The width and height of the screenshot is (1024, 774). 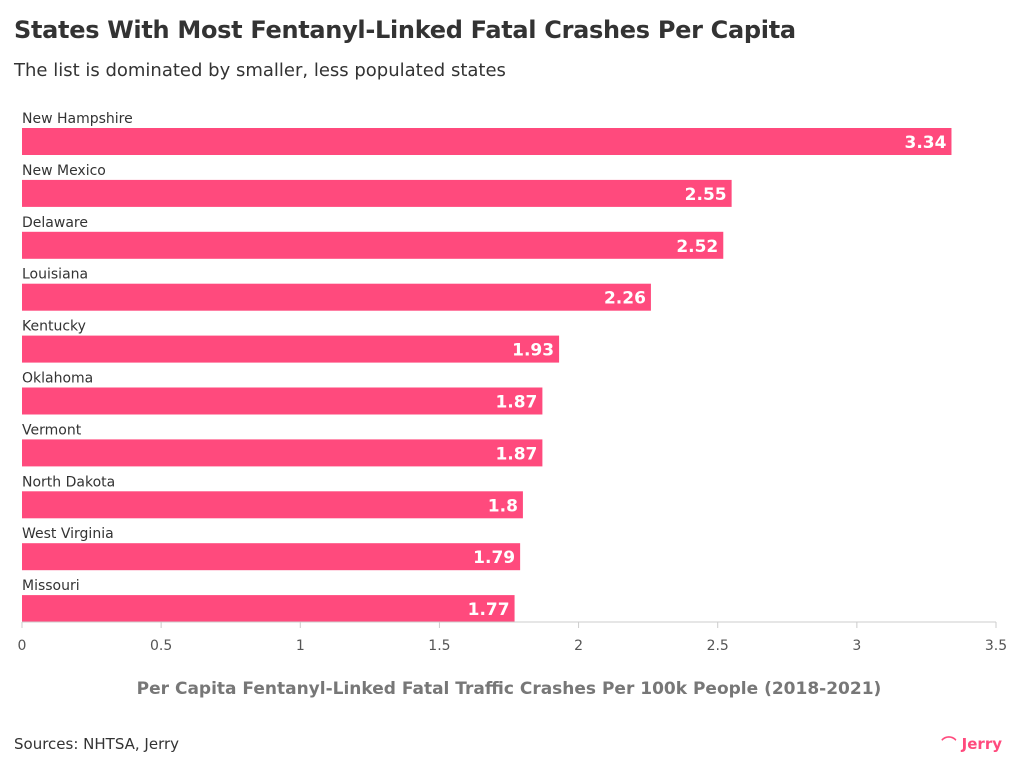 What do you see at coordinates (57, 379) in the screenshot?
I see `category-label: Oklahoma` at bounding box center [57, 379].